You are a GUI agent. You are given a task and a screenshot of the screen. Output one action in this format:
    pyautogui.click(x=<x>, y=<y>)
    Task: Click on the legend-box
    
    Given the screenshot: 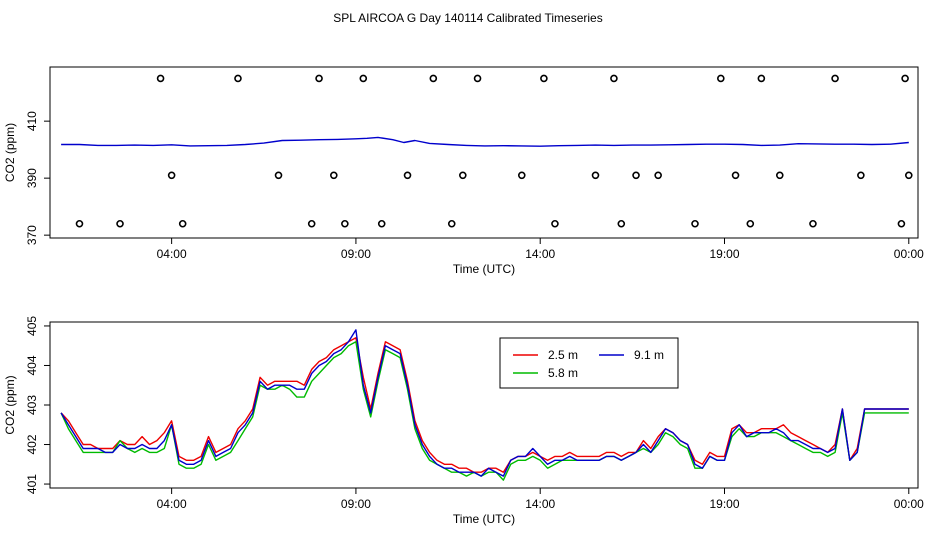 What is the action you would take?
    pyautogui.click(x=589, y=363)
    